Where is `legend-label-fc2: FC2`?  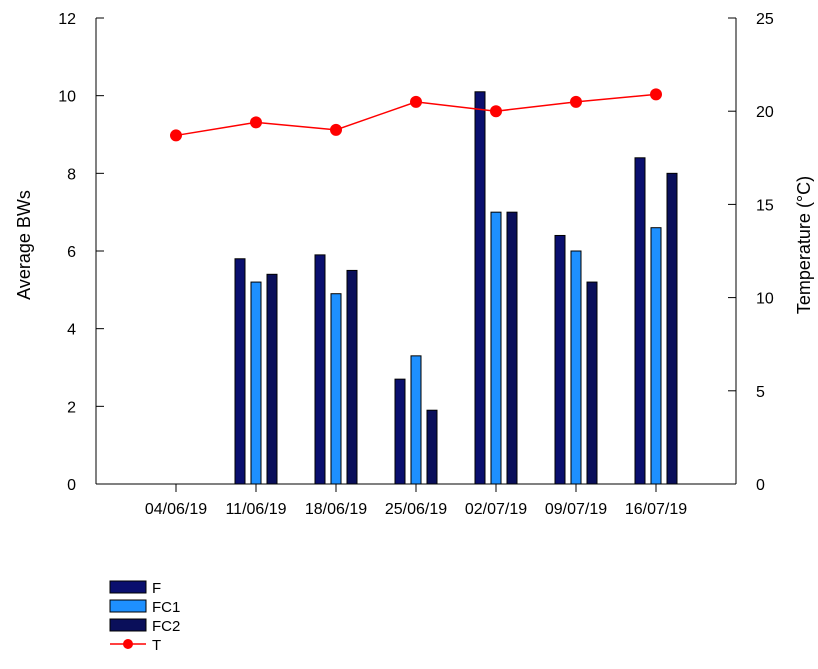 legend-label-fc2: FC2 is located at coordinates (166, 626).